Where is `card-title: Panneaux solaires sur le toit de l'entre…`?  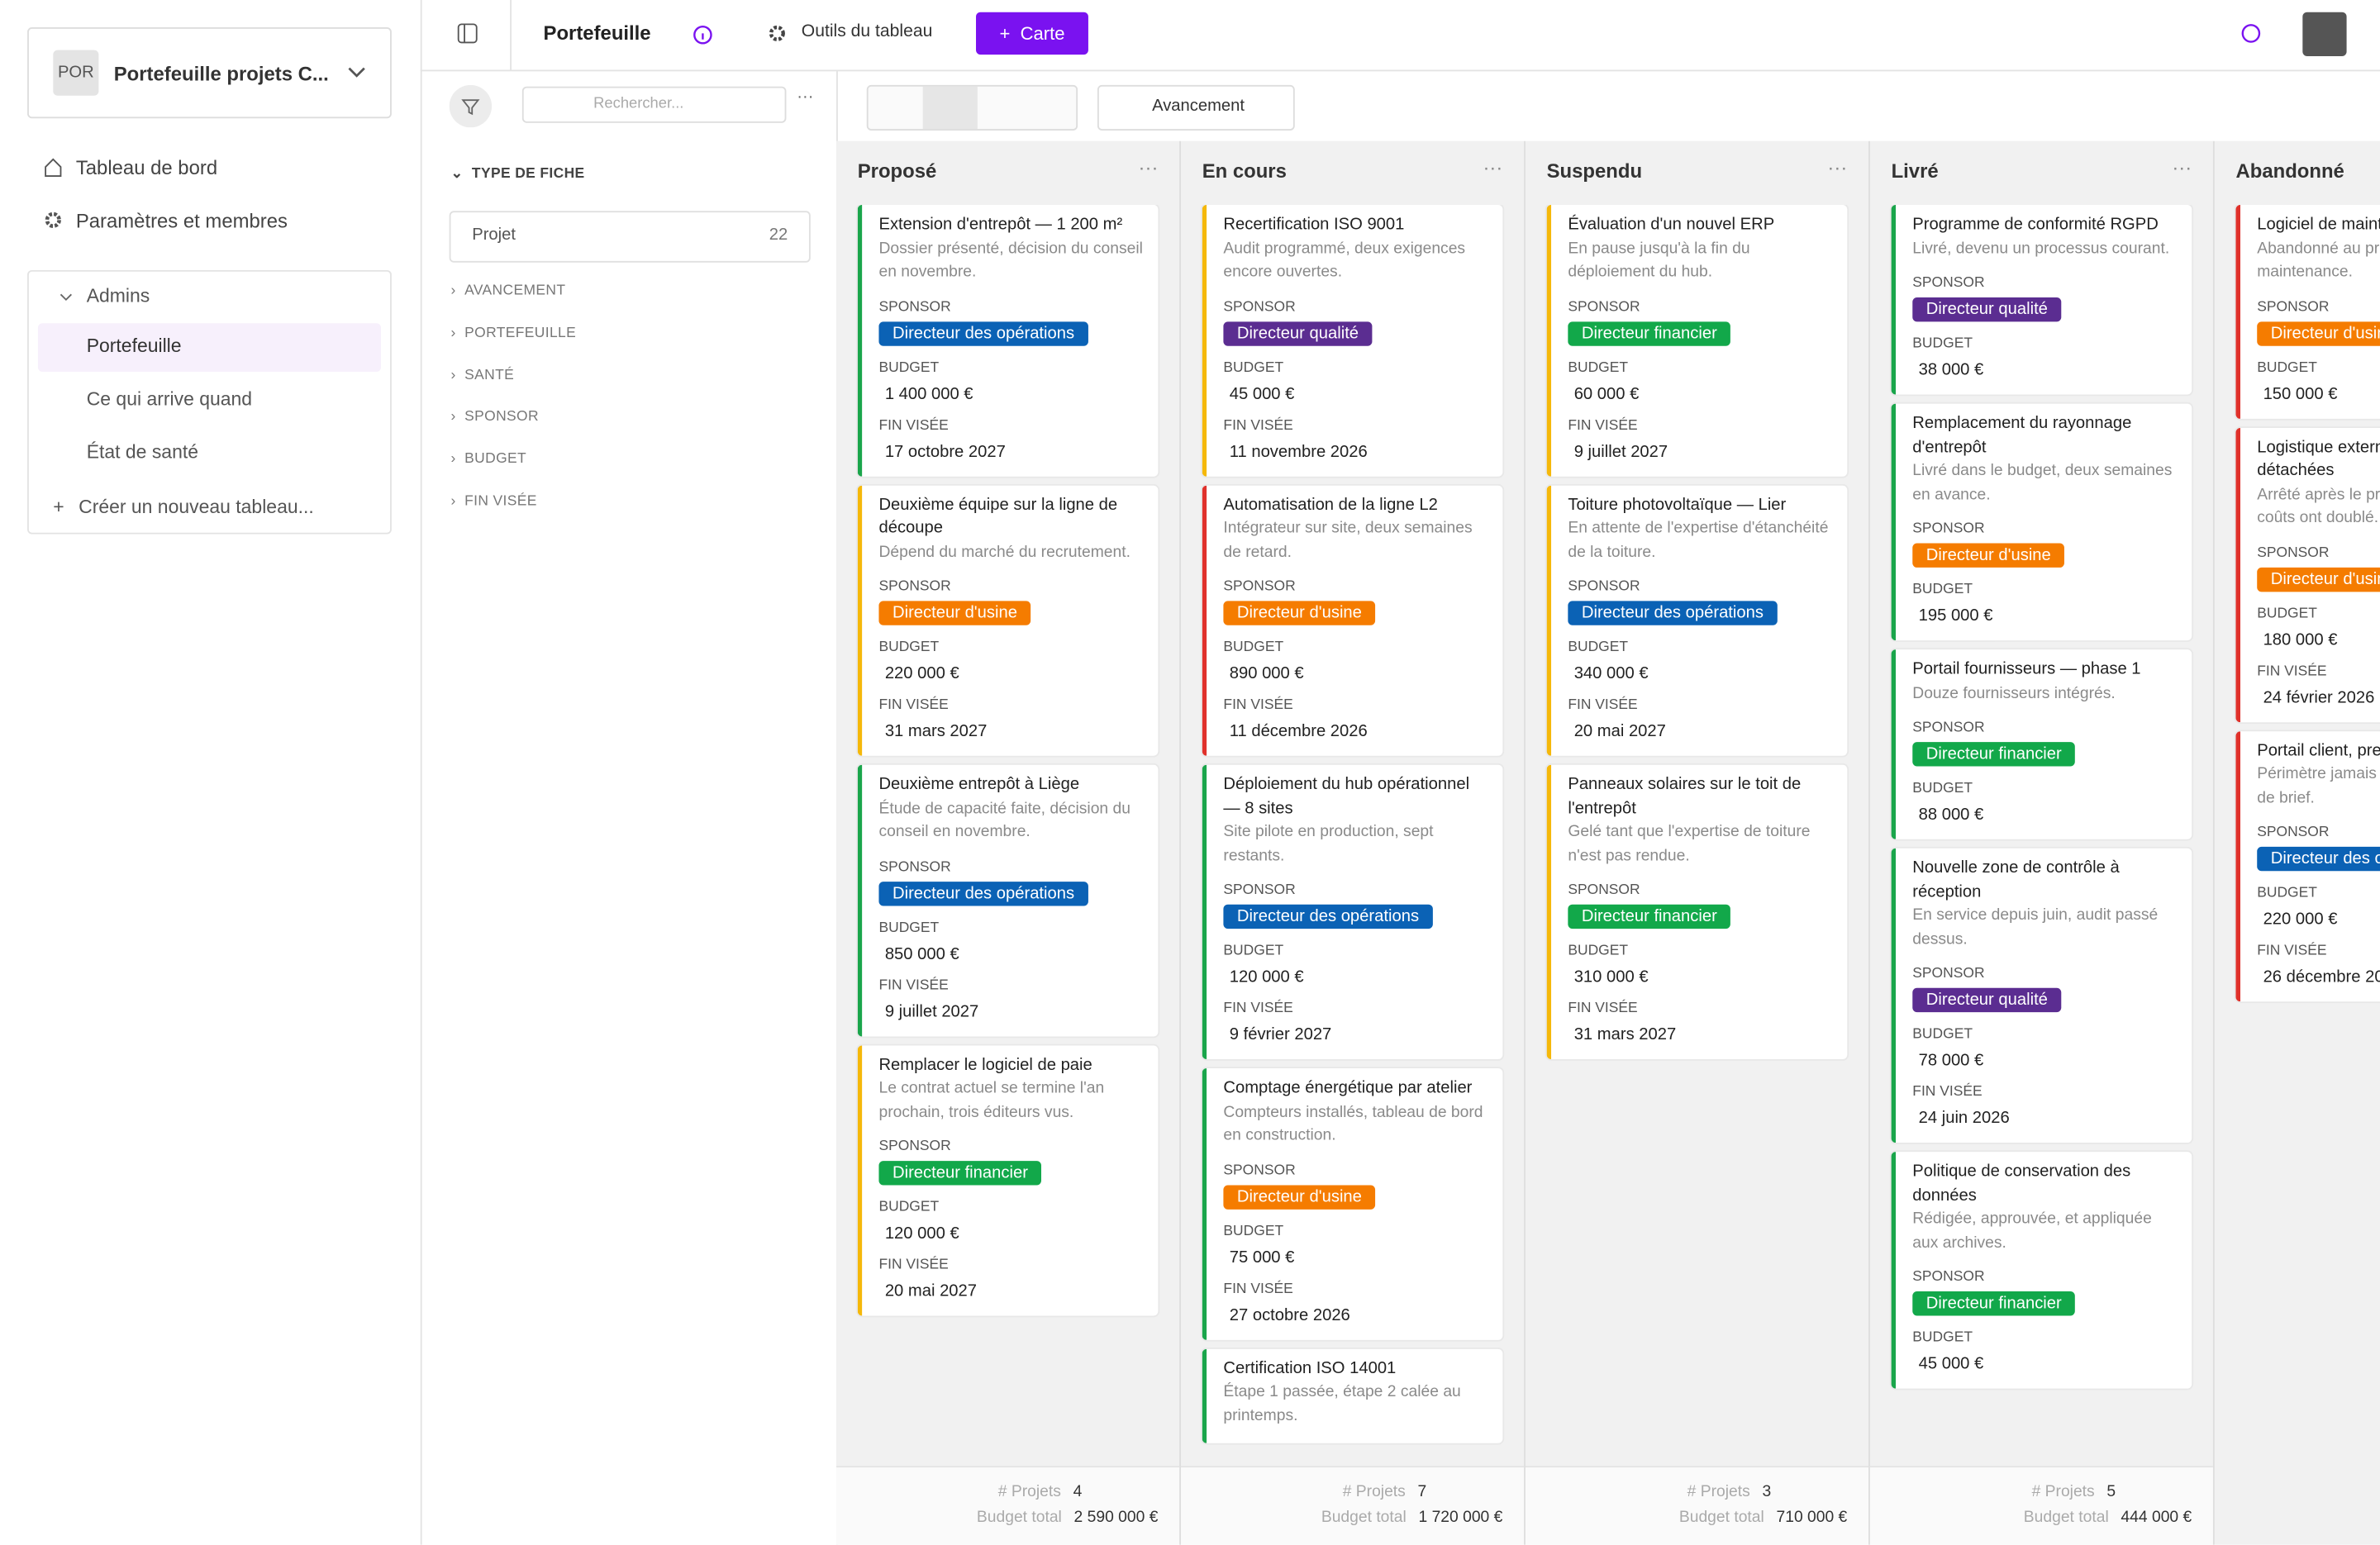 card-title: Panneaux solaires sur le toit de l'entre… is located at coordinates (1685, 796).